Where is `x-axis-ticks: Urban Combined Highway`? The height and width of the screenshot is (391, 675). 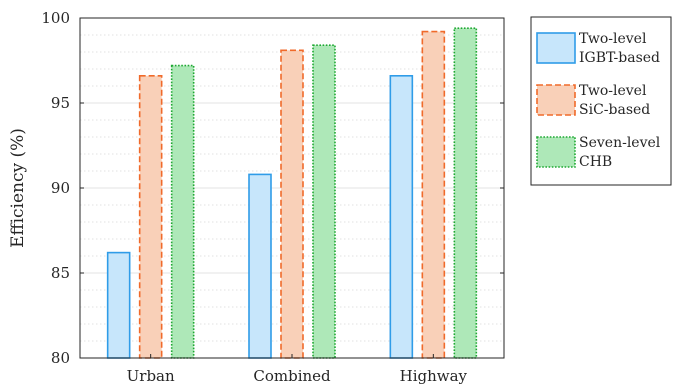
x-axis-ticks: Urban Combined Highway is located at coordinates (297, 369).